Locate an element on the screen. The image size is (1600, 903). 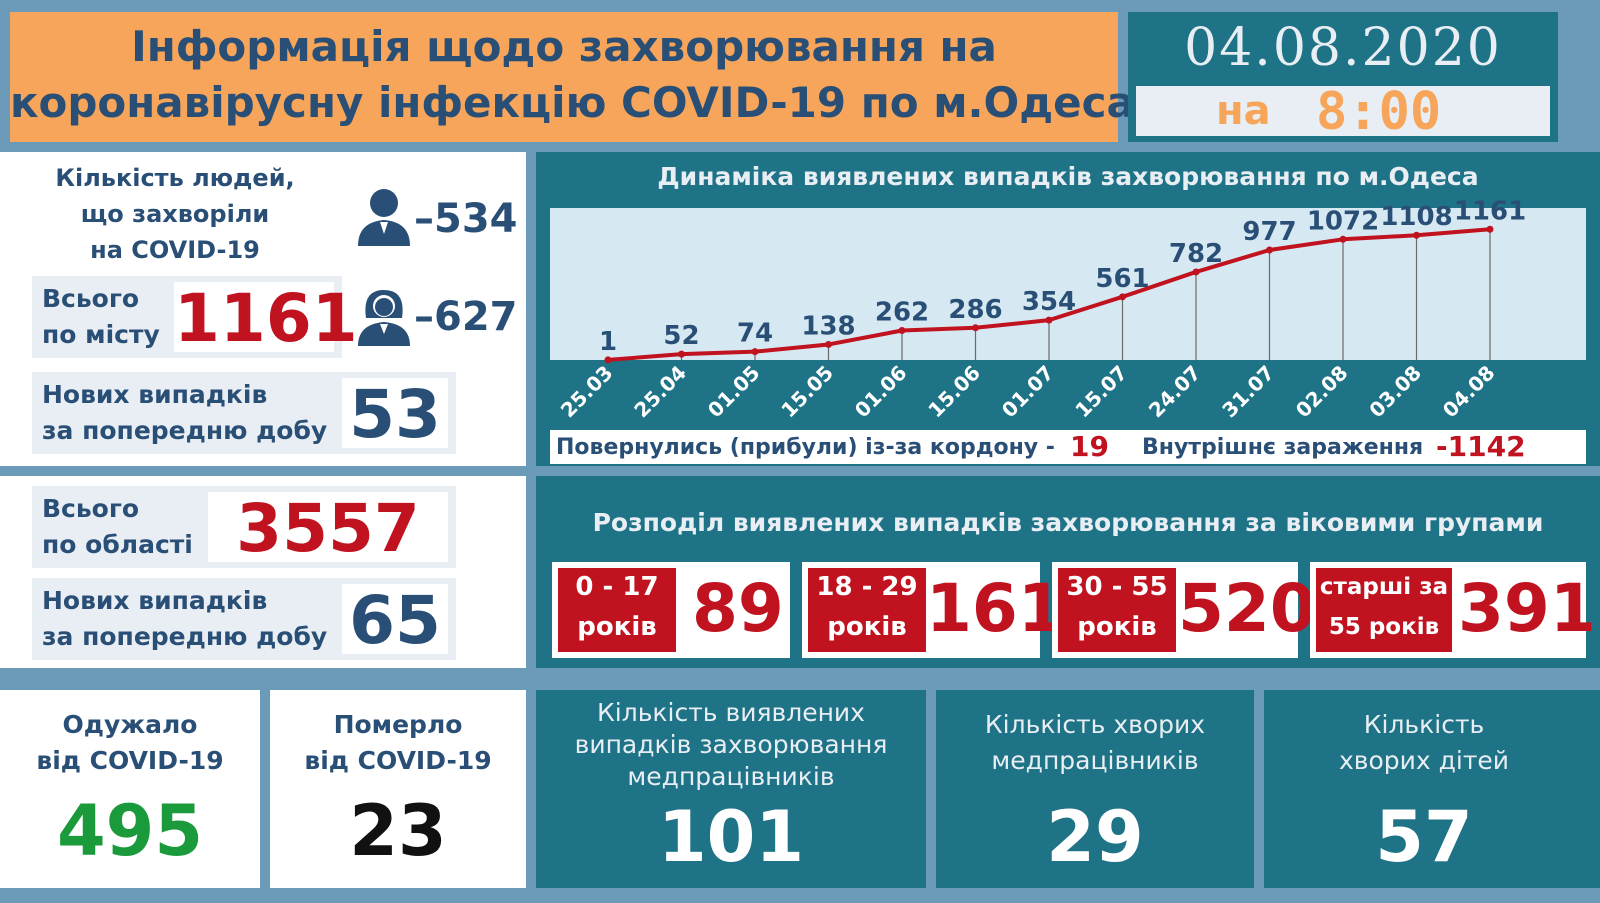
age-group-over-55: старші за 55 років 391 is located at coordinates (1453, 610).